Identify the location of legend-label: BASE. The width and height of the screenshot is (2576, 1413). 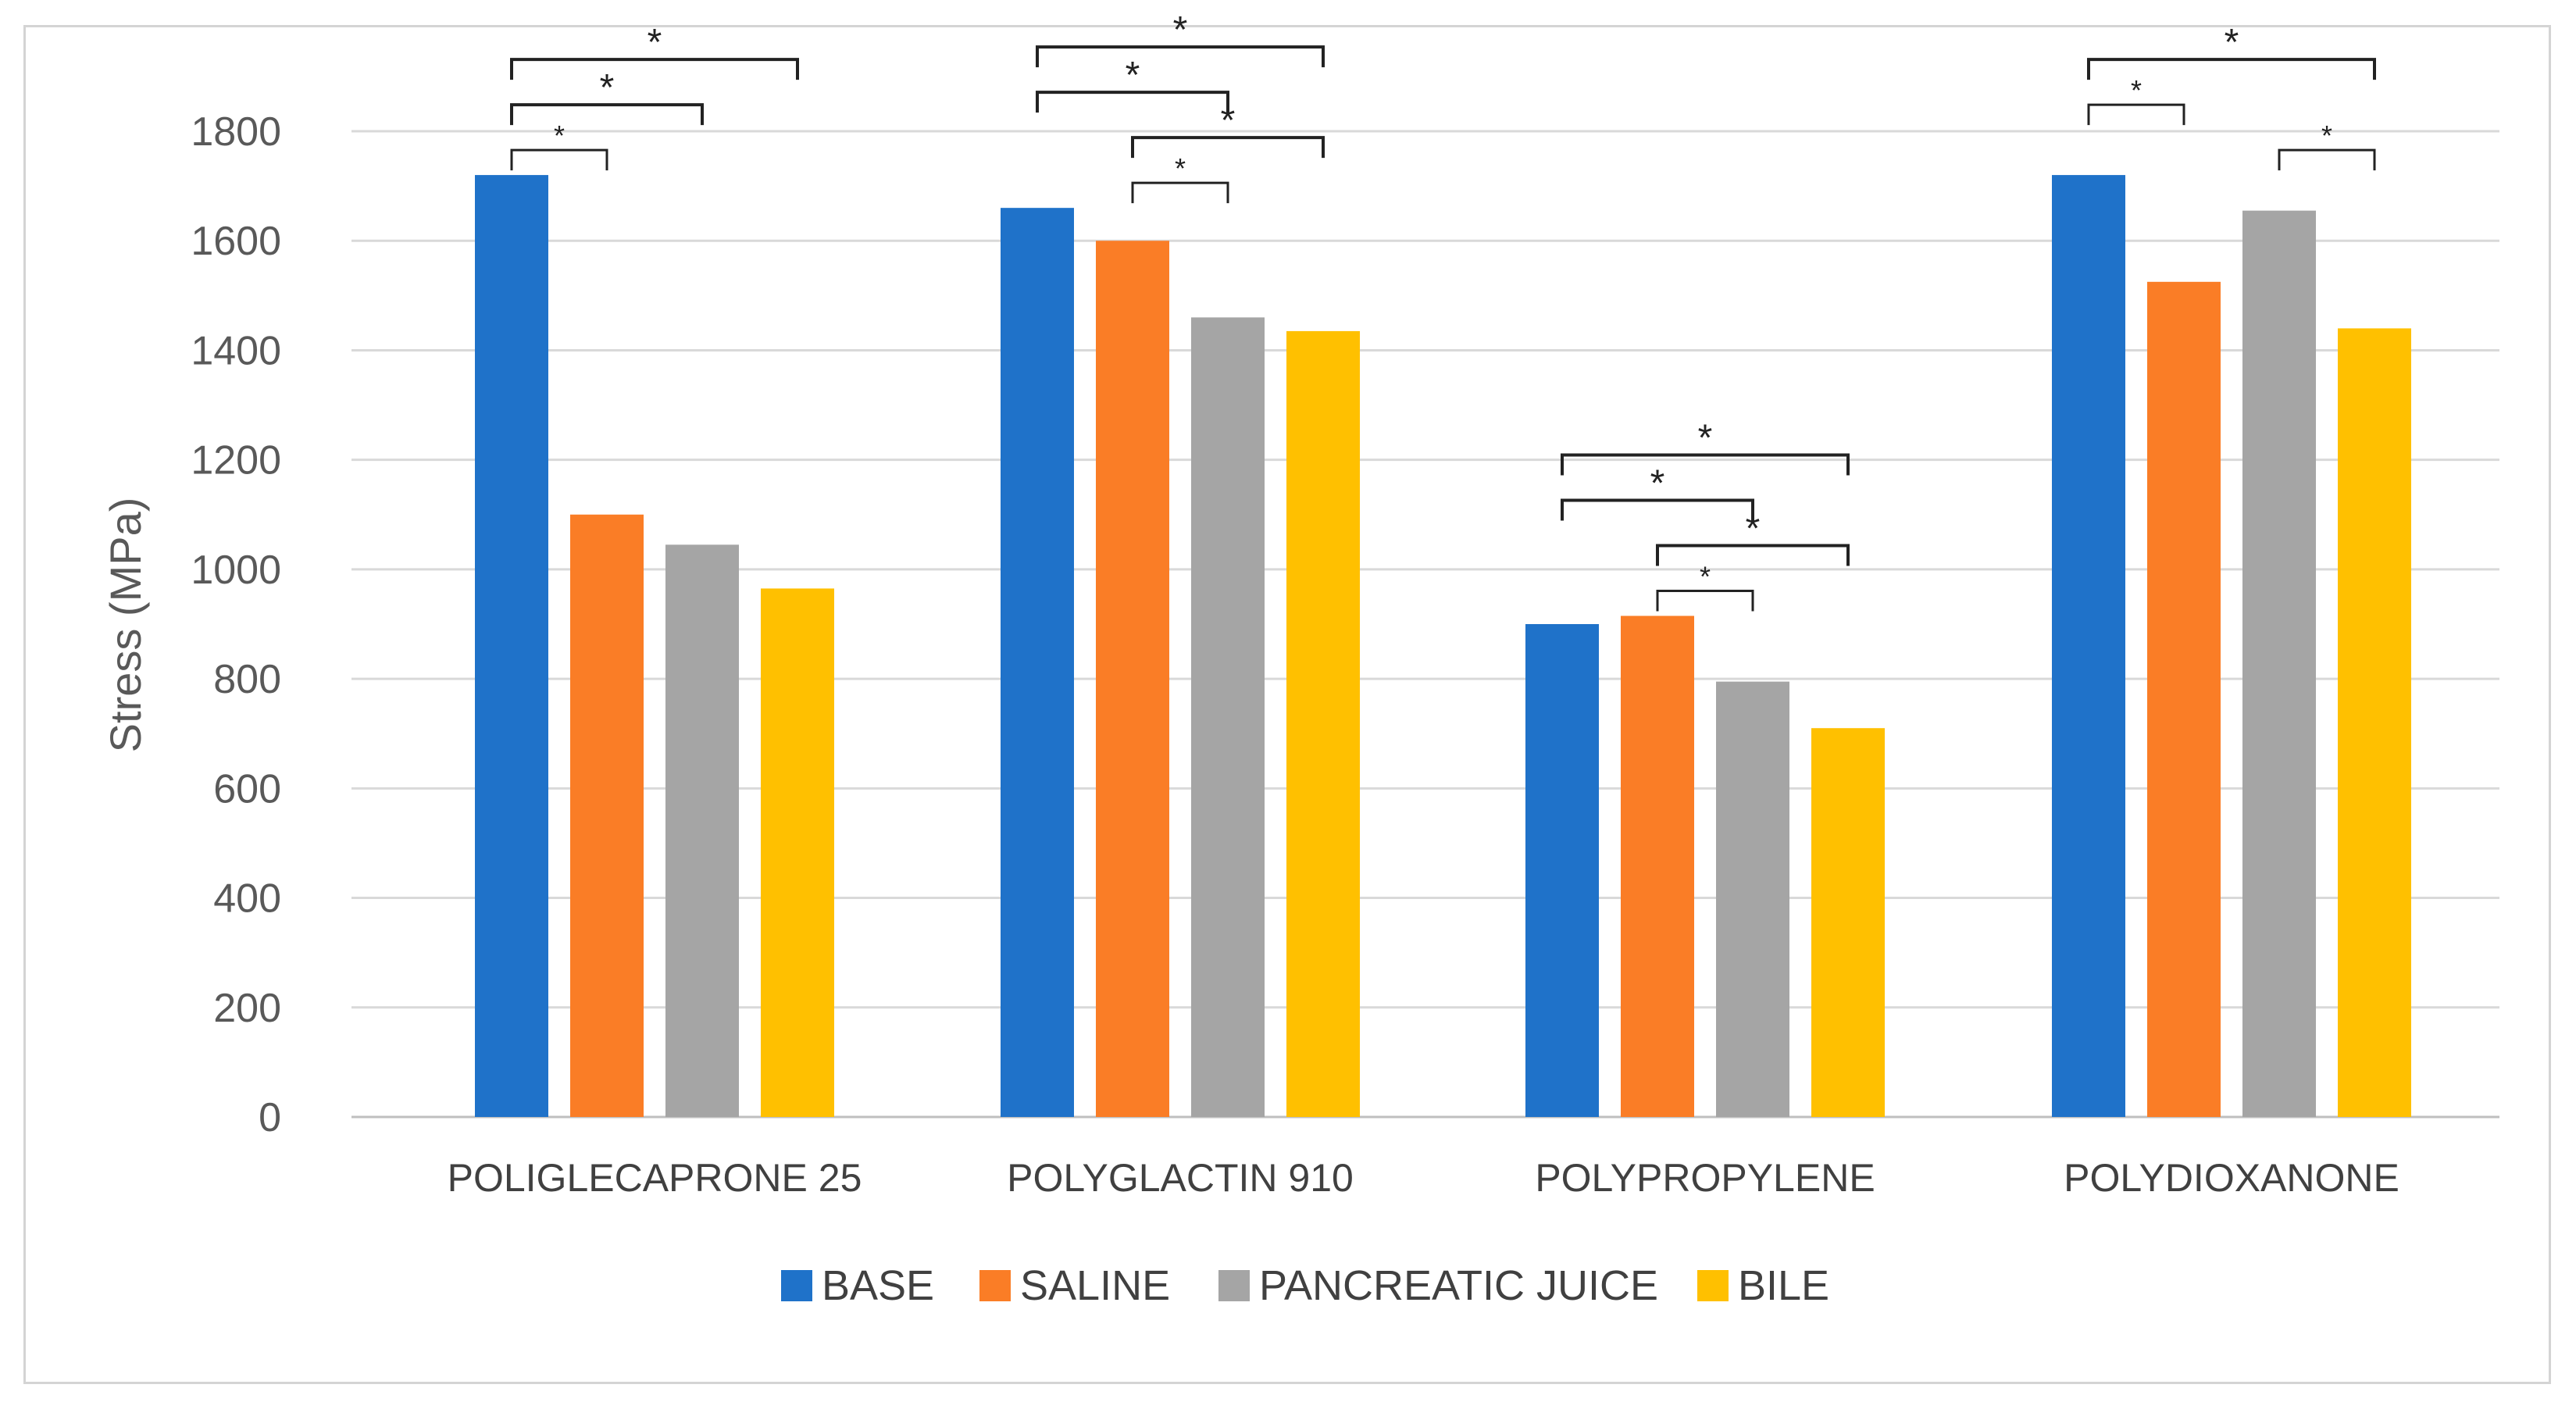
(878, 1285).